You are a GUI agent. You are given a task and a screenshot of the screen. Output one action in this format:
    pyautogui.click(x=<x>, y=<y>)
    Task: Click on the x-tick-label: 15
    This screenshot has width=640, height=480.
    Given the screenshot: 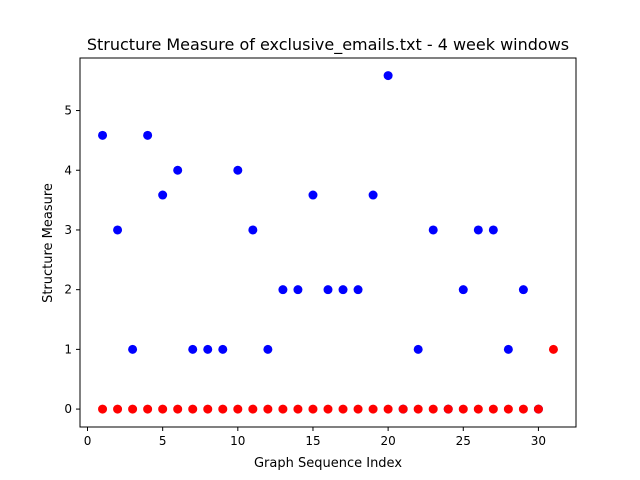 What is the action you would take?
    pyautogui.click(x=312, y=441)
    